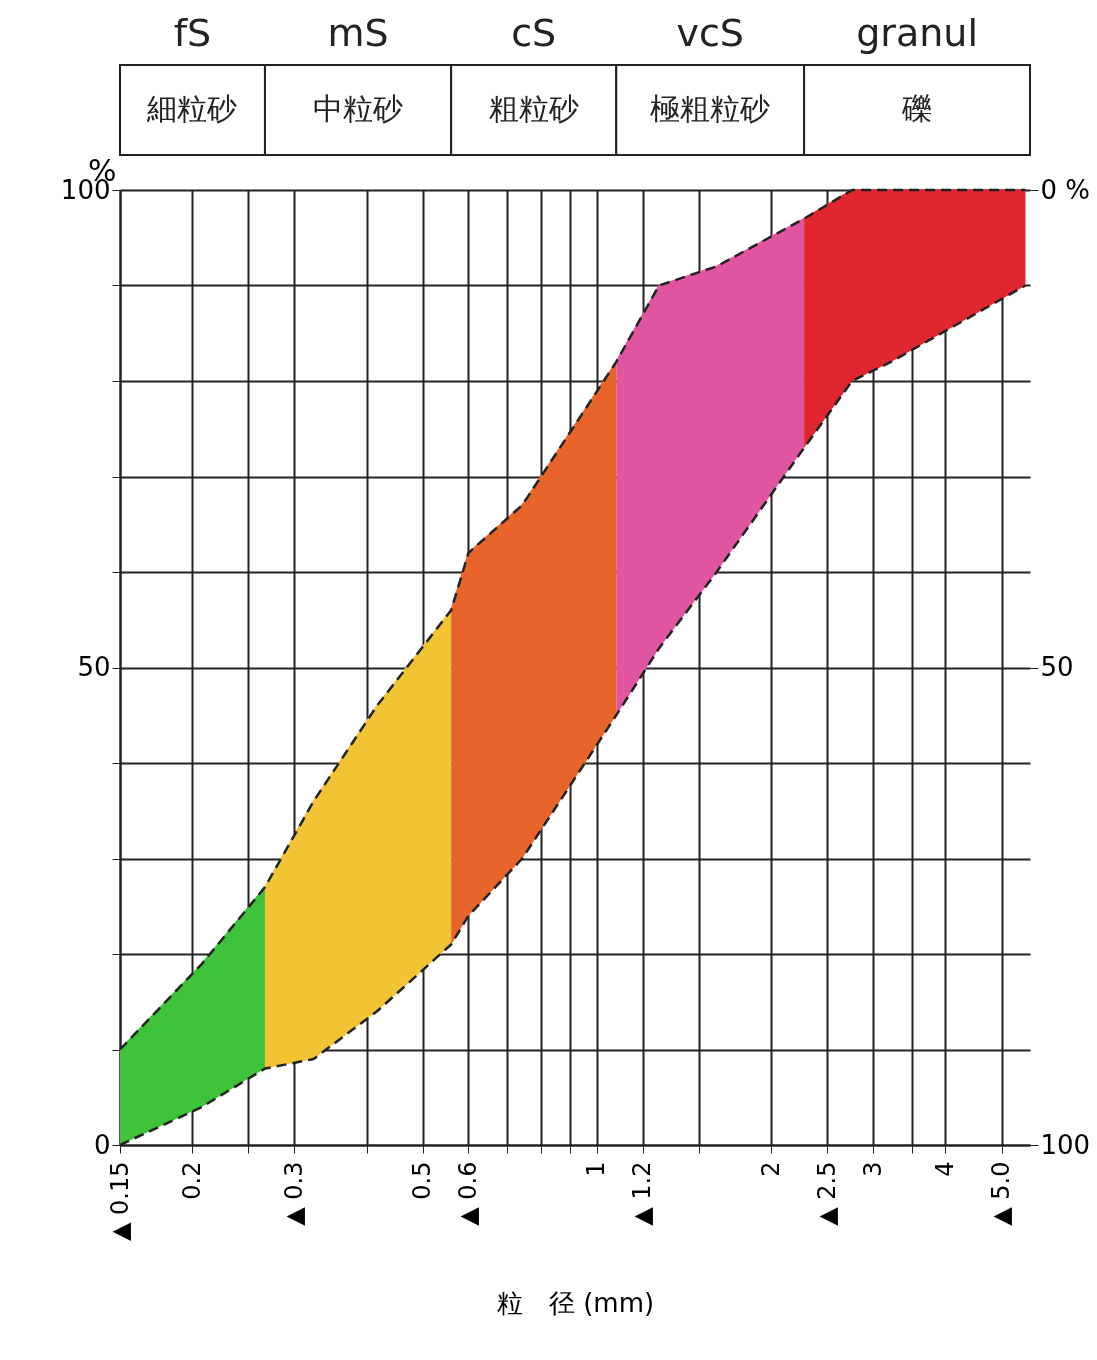 This screenshot has width=1097, height=1360. Describe the element at coordinates (826, 1193) in the screenshot. I see `x-tick-label: ▲ 2.5` at that location.